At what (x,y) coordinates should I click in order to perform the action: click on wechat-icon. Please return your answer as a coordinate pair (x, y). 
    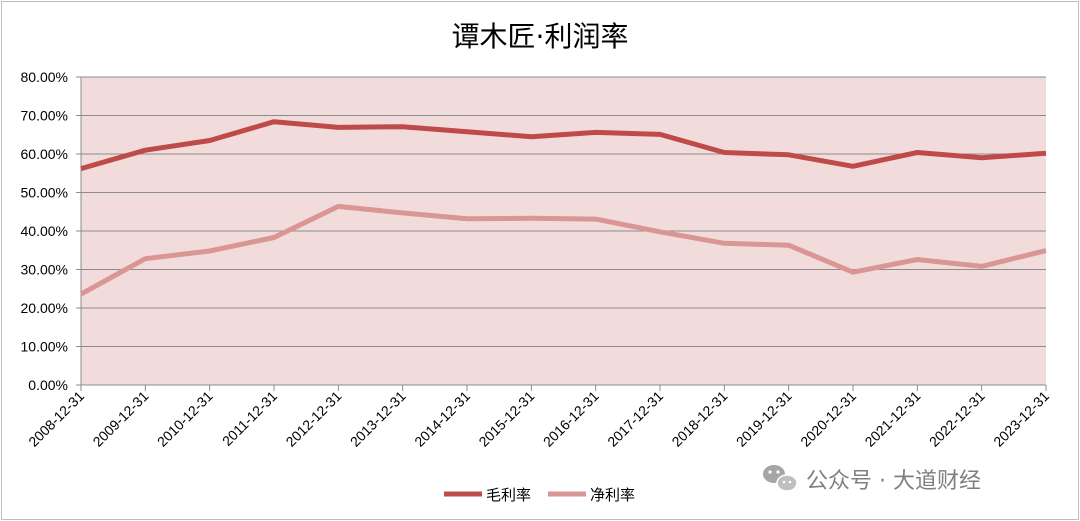
    Looking at the image, I should click on (780, 478).